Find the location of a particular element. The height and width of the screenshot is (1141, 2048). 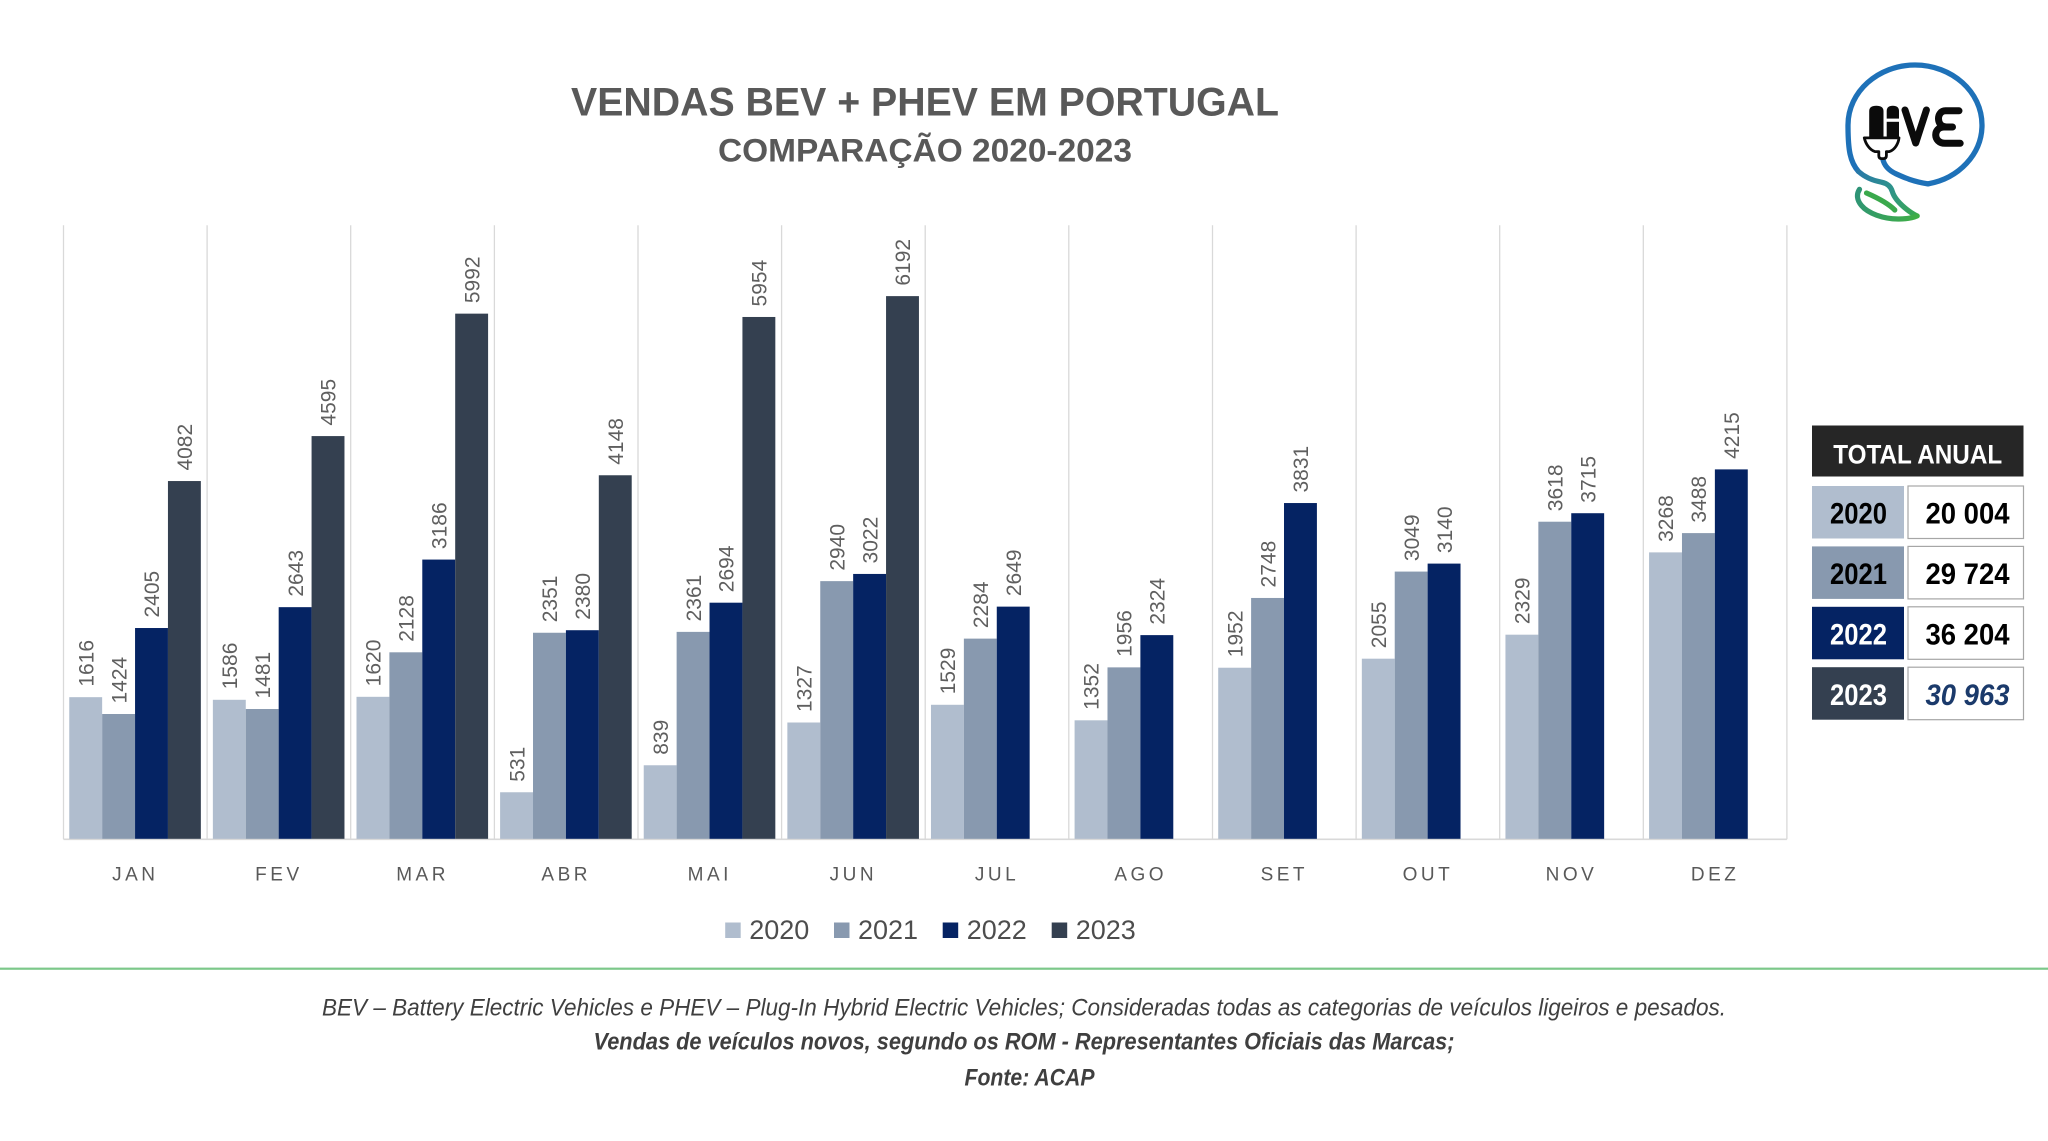

svg-text: 3715 is located at coordinates (1588, 479).